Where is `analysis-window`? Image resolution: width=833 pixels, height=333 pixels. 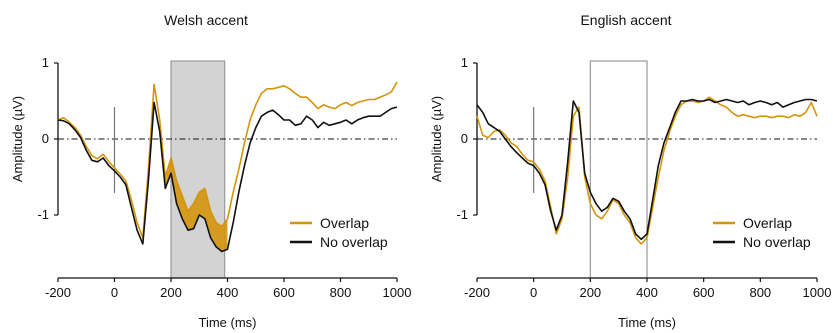 analysis-window is located at coordinates (618, 169).